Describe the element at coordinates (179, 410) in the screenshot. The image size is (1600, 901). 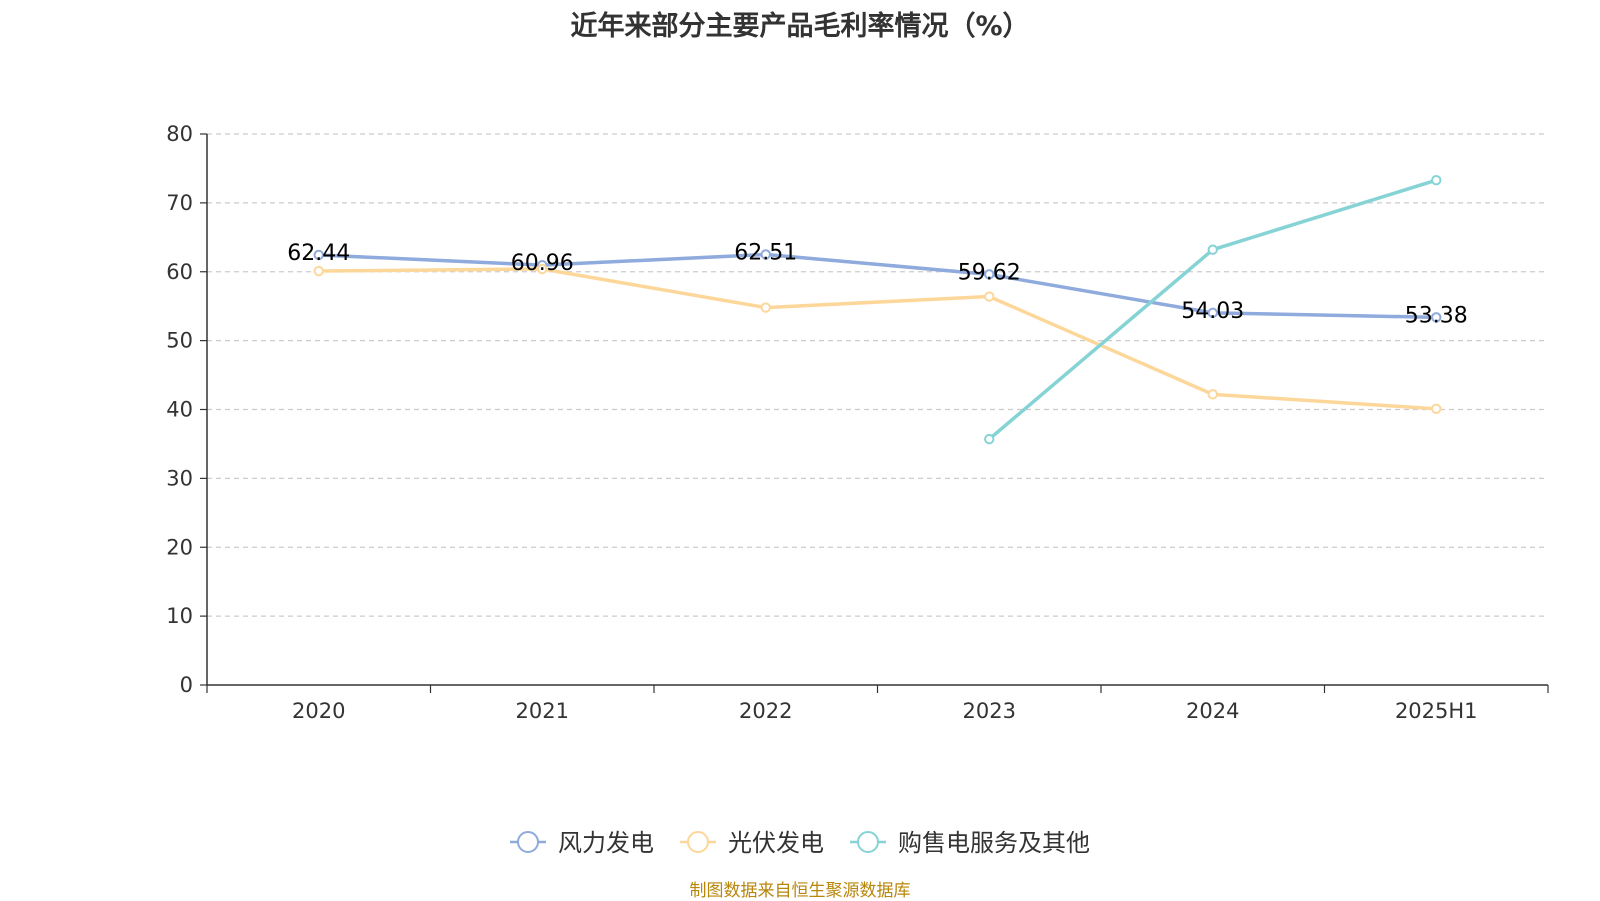
I see `y-tick-label: 40` at that location.